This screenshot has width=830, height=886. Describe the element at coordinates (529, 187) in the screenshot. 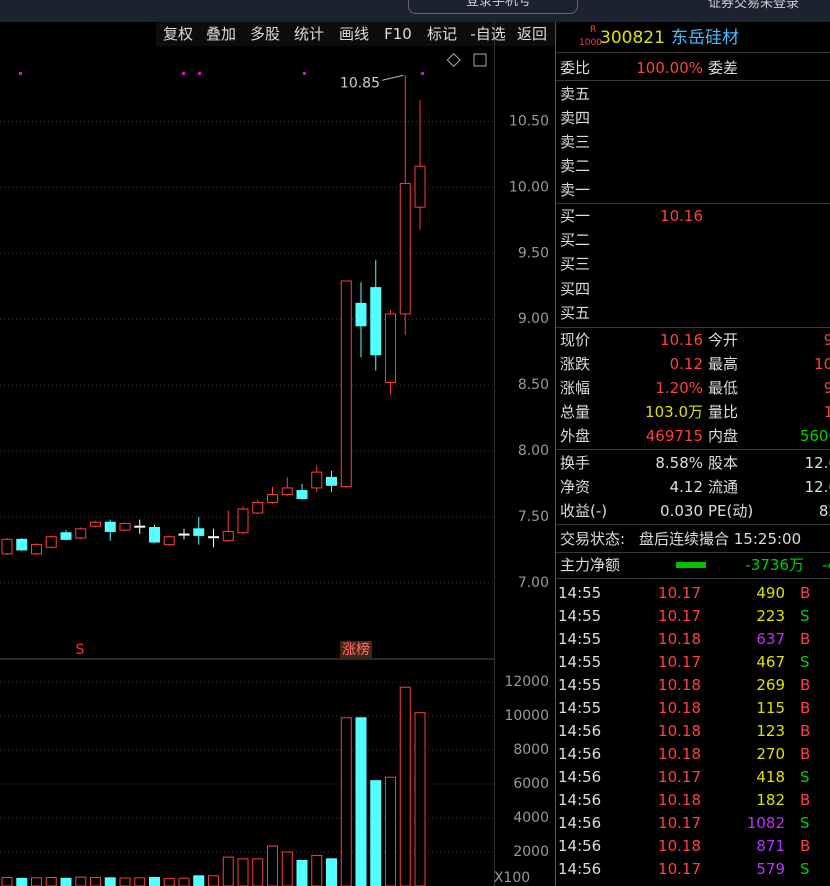

I see `y-tick-label: 10.00` at that location.